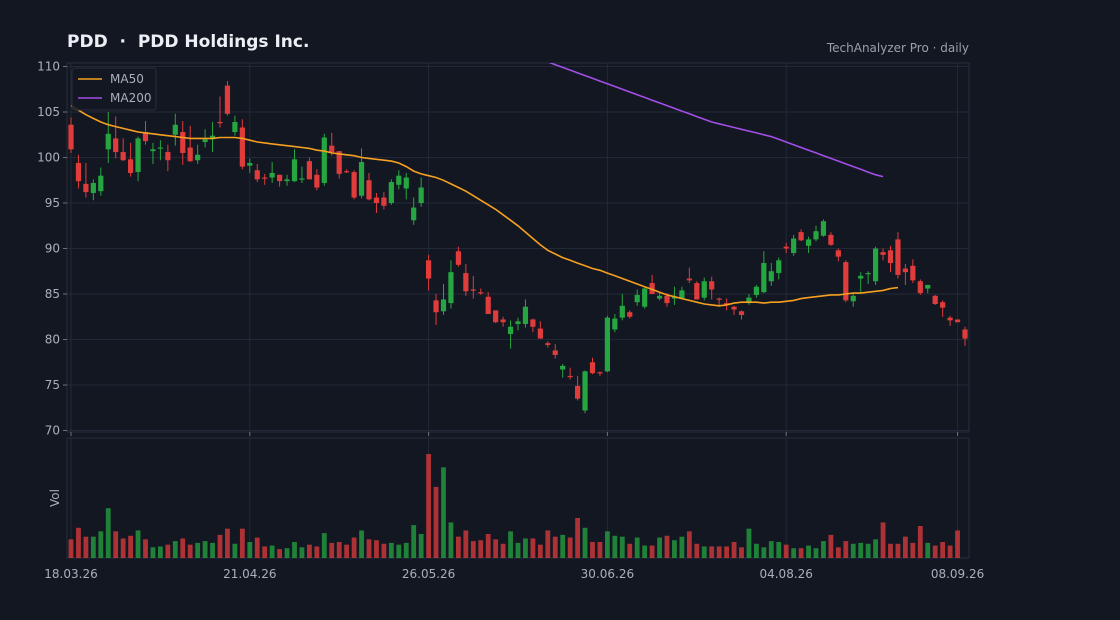  What do you see at coordinates (188, 42) in the screenshot?
I see `chart-title: PDD · PDD Holdings Inc.` at bounding box center [188, 42].